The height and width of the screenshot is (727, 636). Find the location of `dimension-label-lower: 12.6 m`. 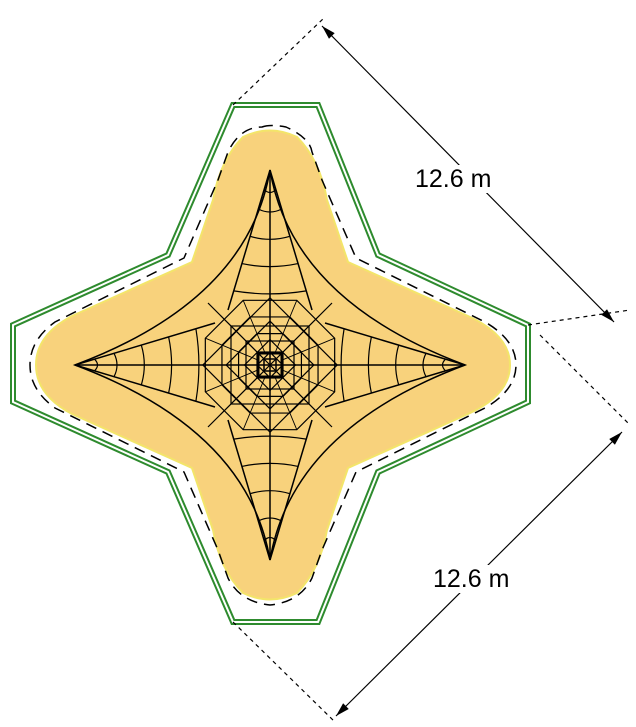

dimension-label-lower: 12.6 m is located at coordinates (471, 579).